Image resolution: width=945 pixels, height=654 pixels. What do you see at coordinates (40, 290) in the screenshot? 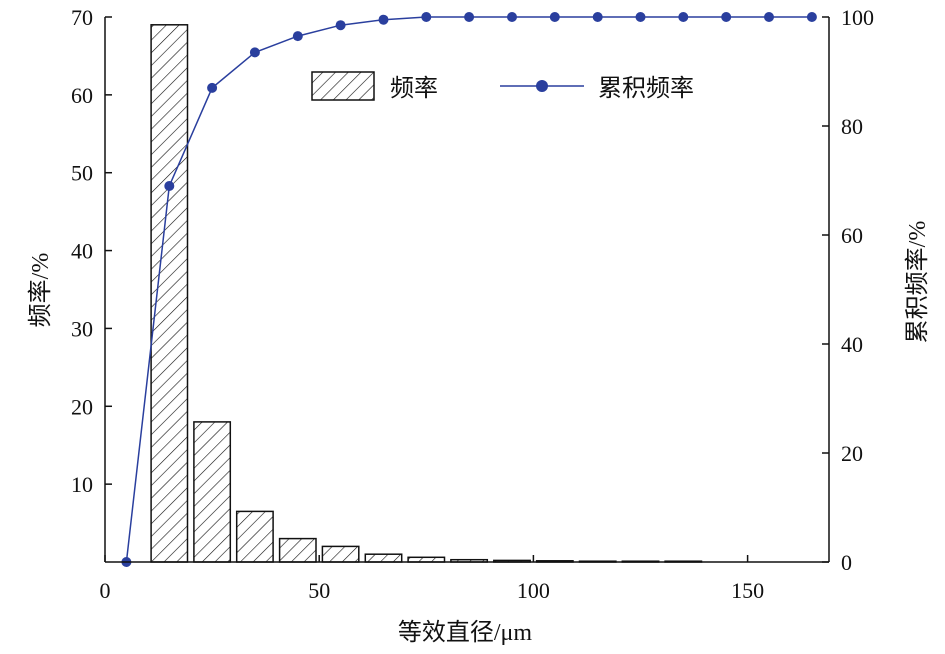
I see `y-axis-left-title: 频率/%` at bounding box center [40, 290].